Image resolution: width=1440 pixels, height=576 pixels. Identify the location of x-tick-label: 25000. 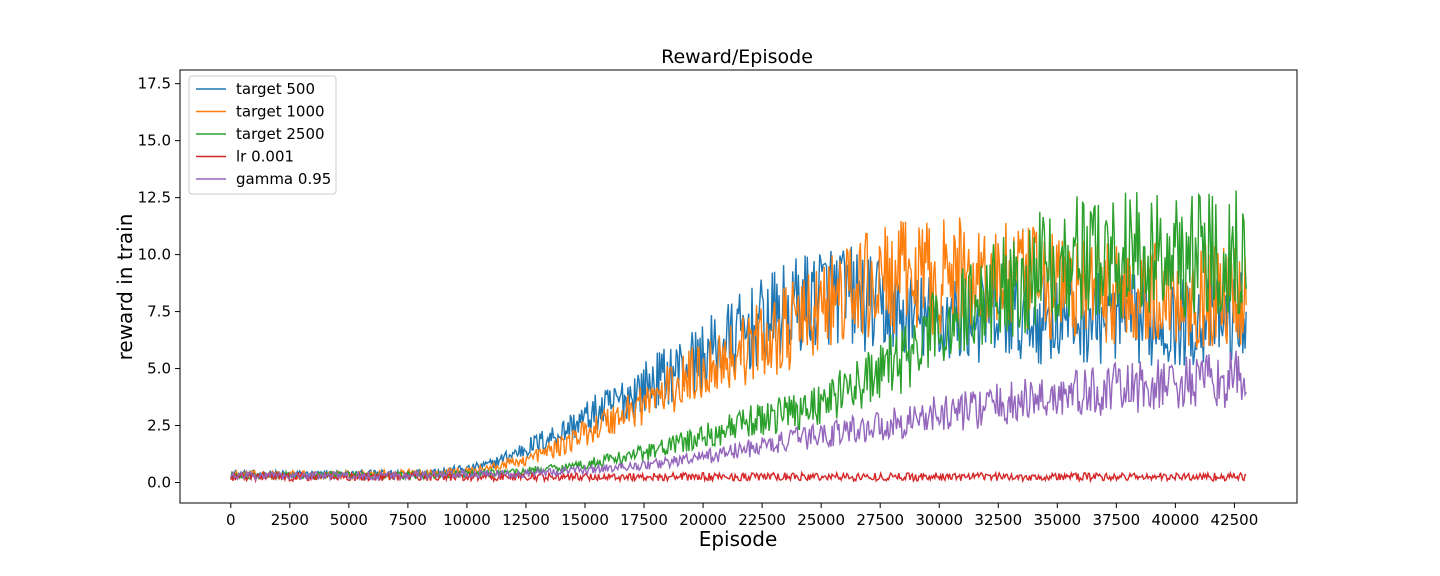
(821, 520).